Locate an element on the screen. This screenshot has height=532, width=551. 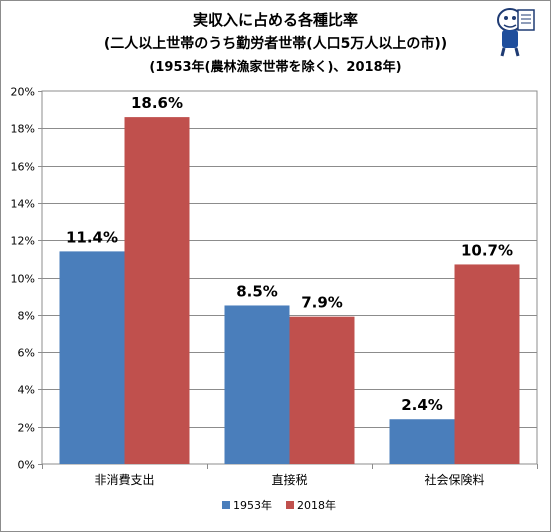
legend-label: 2018年 is located at coordinates (316, 505).